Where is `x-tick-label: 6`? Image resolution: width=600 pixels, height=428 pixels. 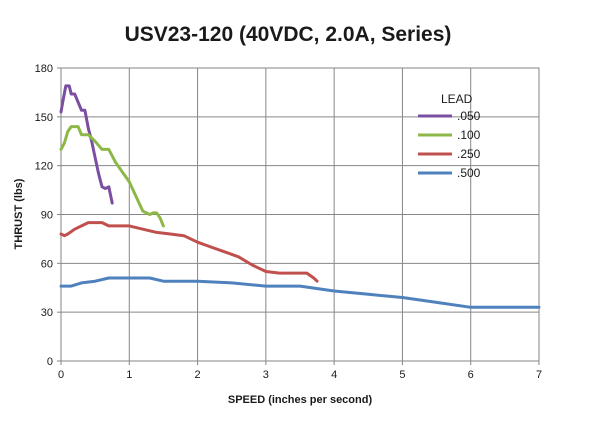
x-tick-label: 6 is located at coordinates (471, 375).